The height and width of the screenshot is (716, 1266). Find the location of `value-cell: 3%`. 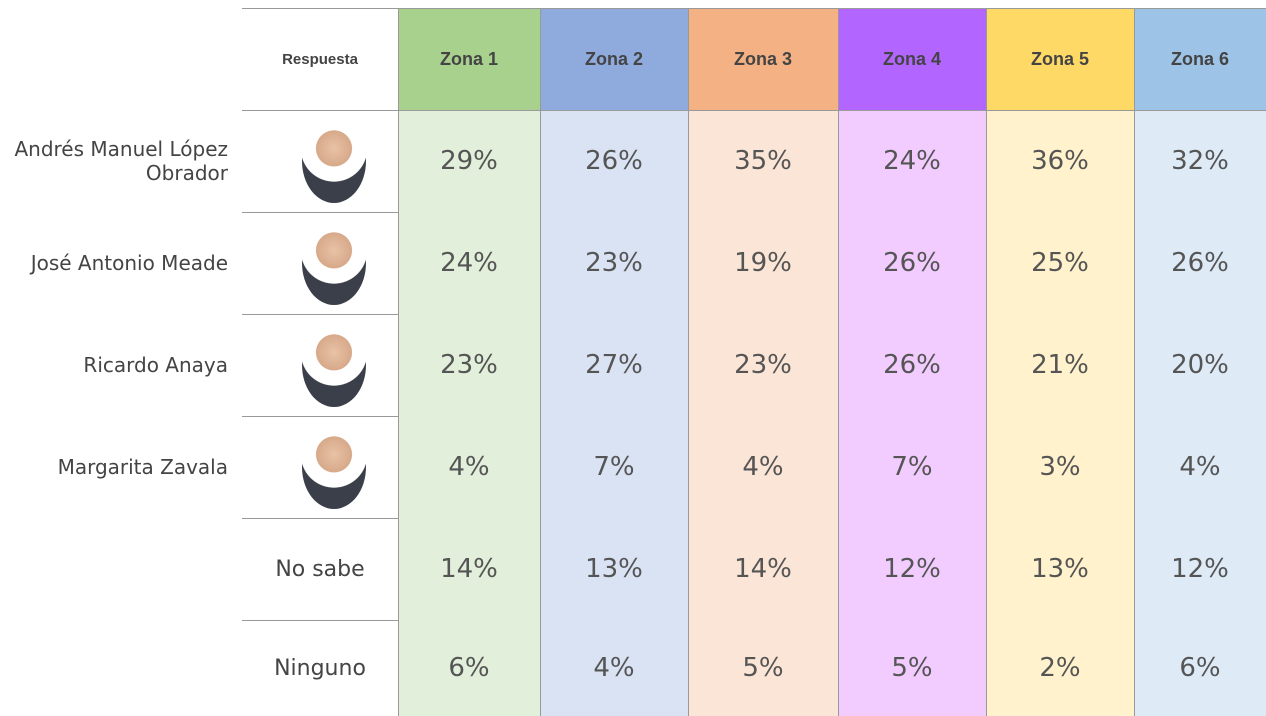

value-cell: 3% is located at coordinates (1060, 467).